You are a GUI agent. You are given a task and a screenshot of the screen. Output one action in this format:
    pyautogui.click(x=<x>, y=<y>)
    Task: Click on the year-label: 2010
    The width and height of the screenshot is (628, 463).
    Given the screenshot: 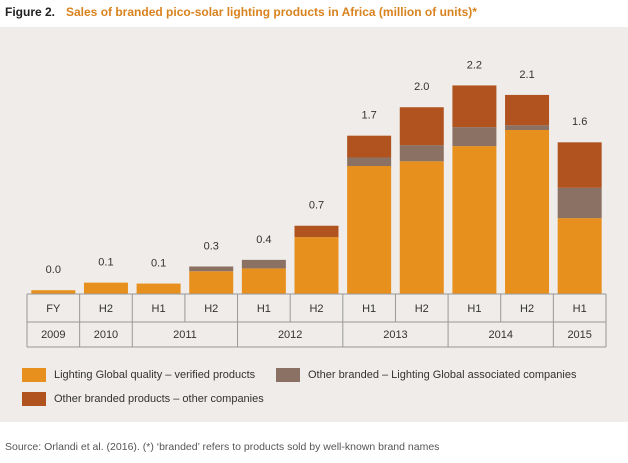 What is the action you would take?
    pyautogui.click(x=106, y=335)
    